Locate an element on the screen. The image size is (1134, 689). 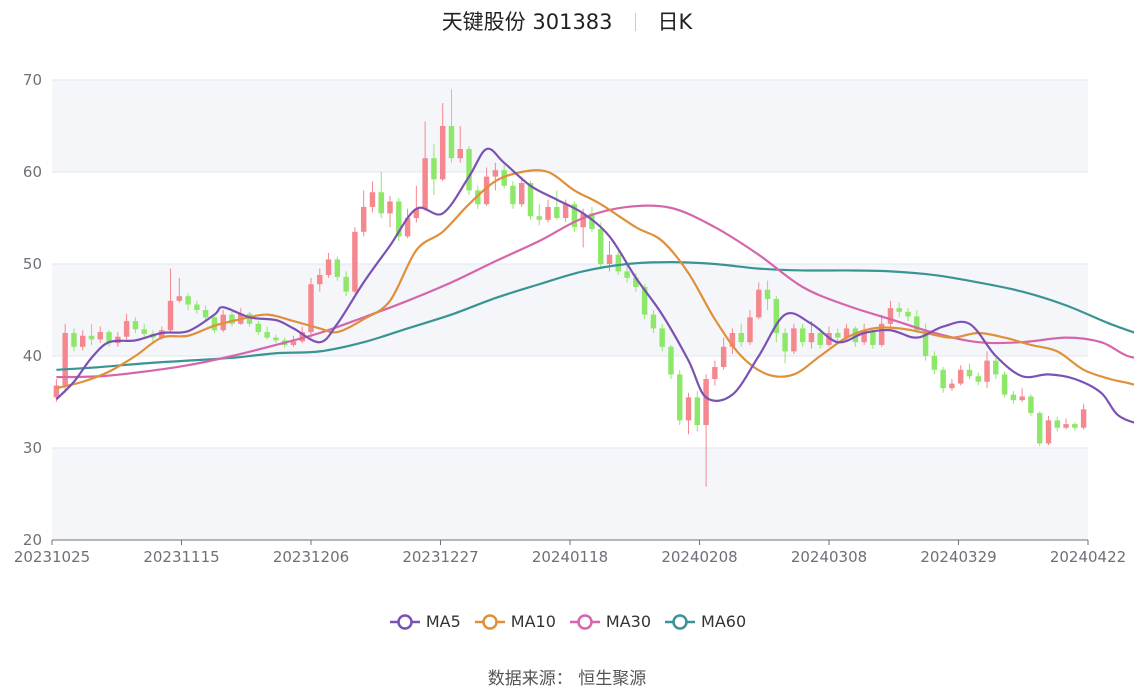
legend-label: MA10 is located at coordinates (533, 621).